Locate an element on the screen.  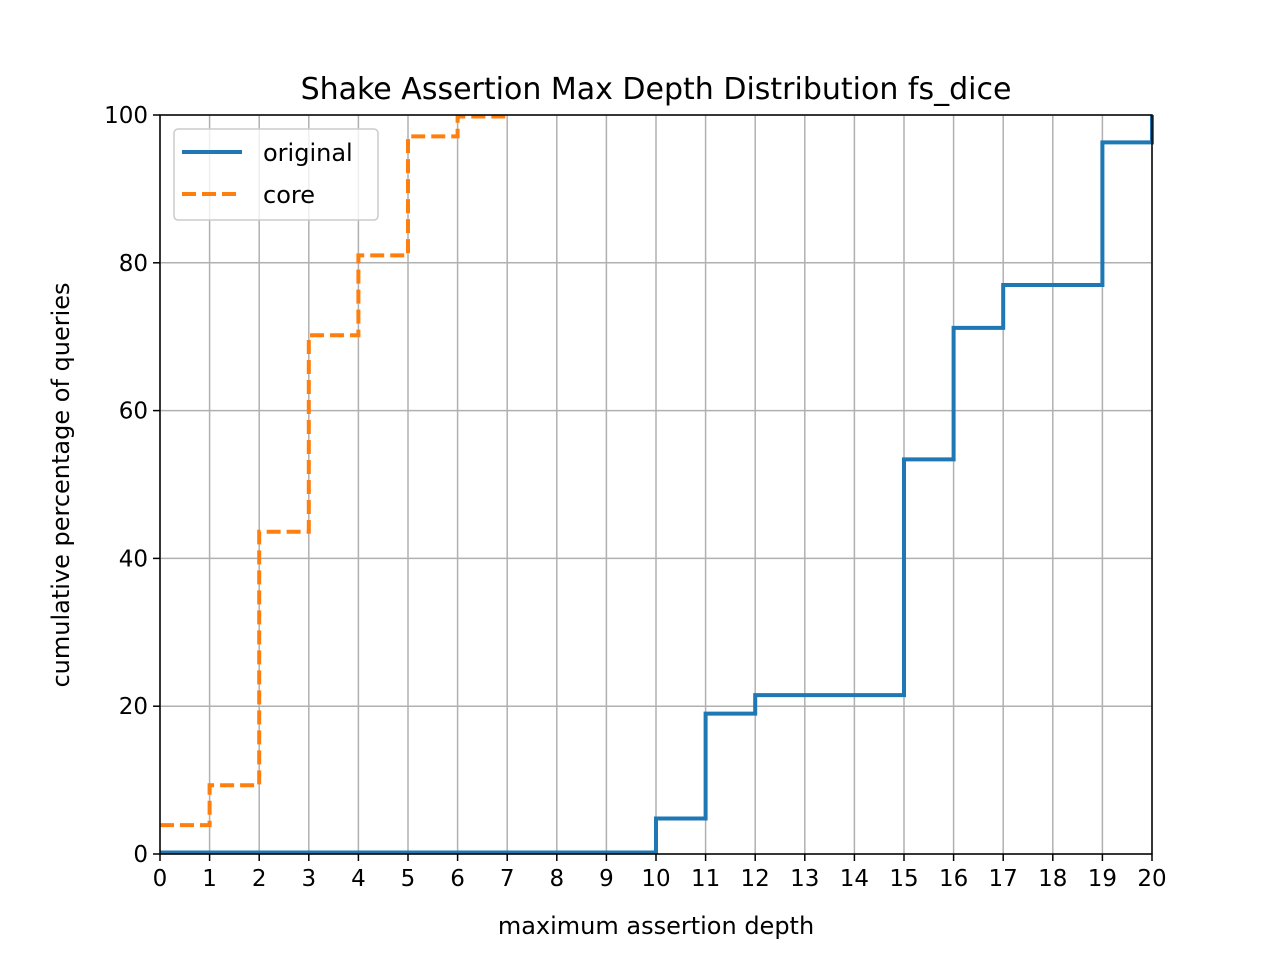
x-tick-label: 0 is located at coordinates (160, 879).